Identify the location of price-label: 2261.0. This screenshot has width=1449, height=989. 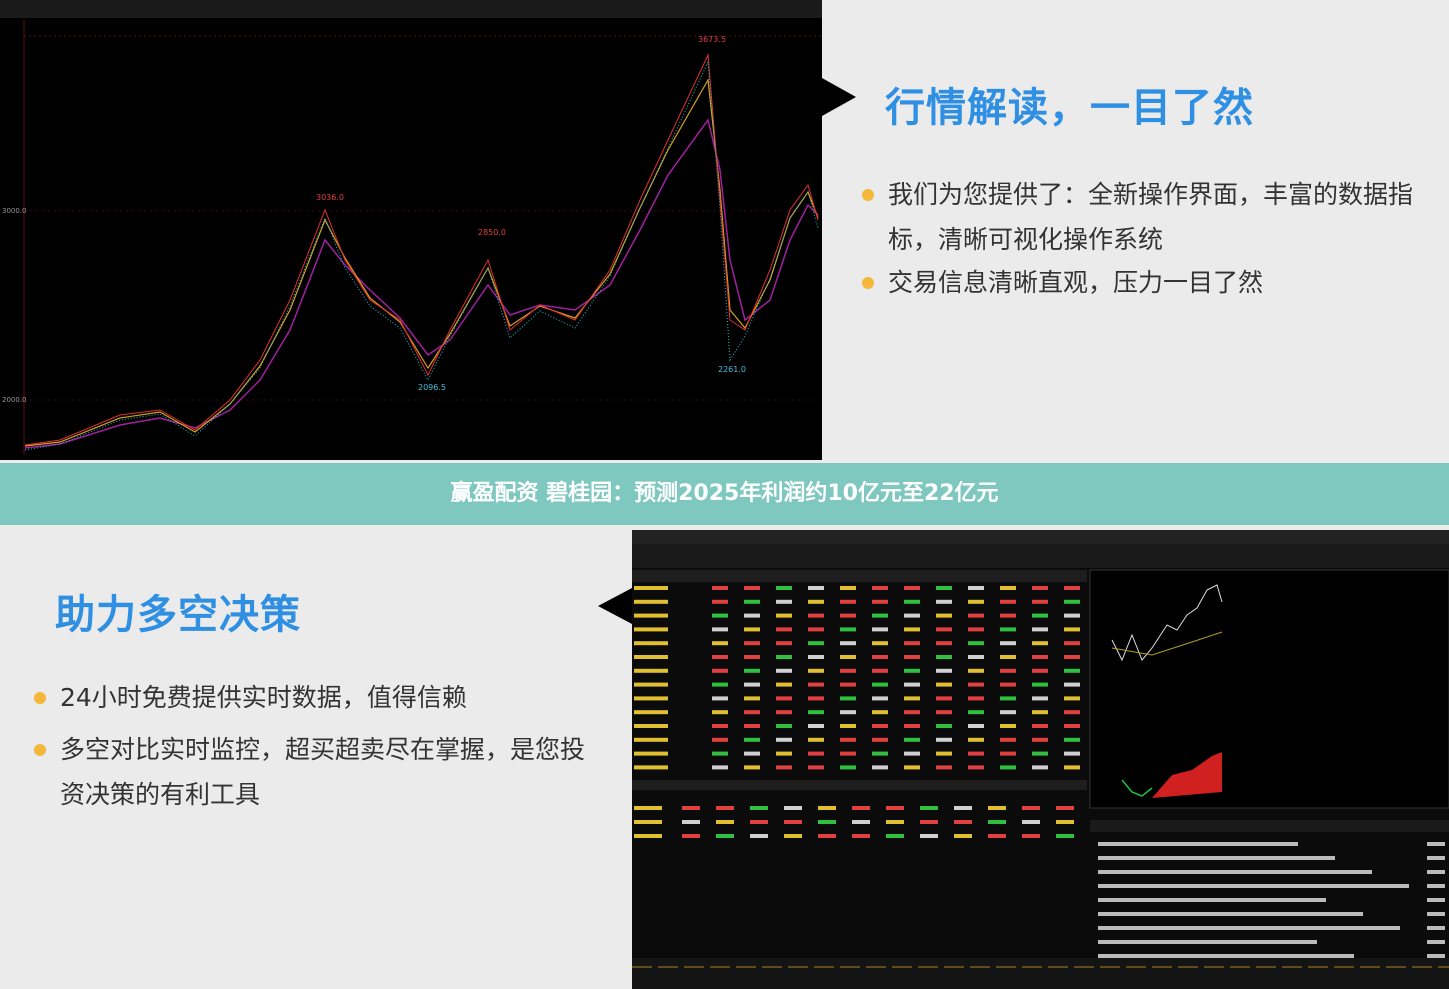
(732, 369).